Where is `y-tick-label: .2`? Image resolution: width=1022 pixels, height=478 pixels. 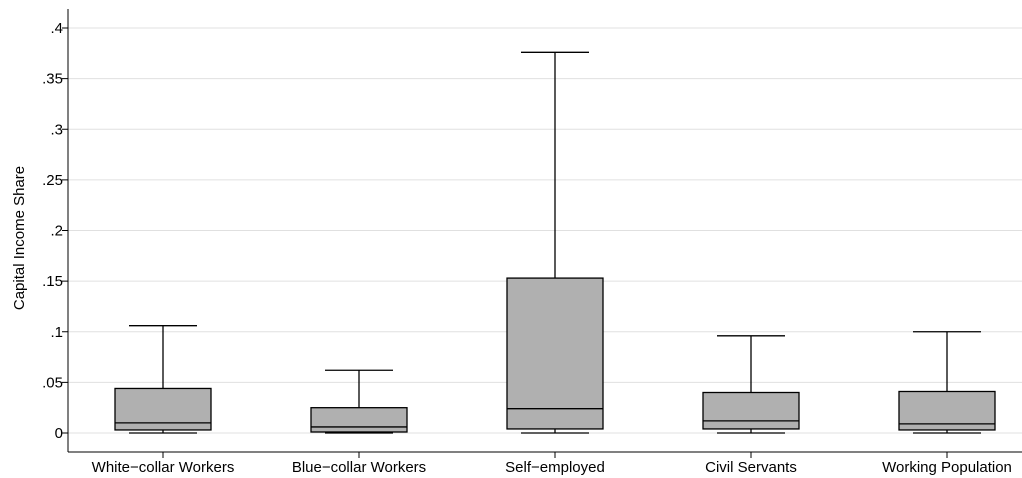
y-tick-label: .2 is located at coordinates (56, 231).